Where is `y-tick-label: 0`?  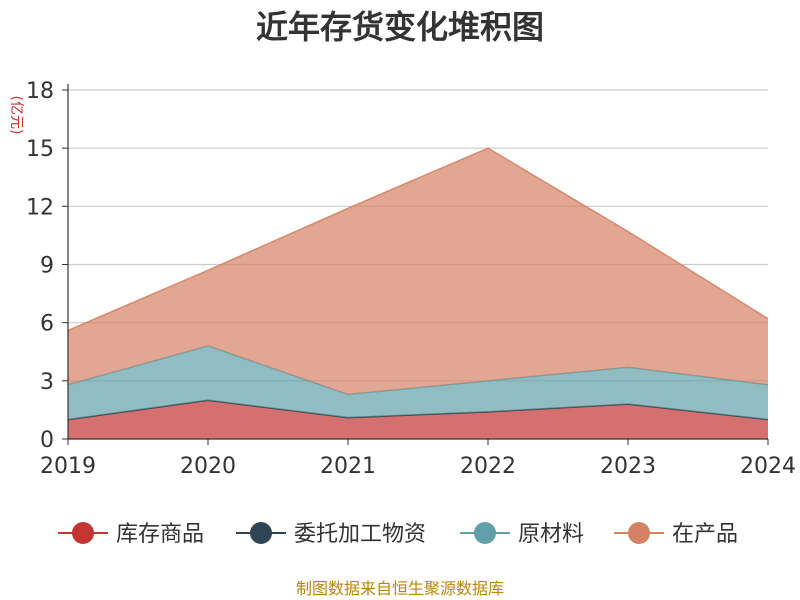
y-tick-label: 0 is located at coordinates (47, 440).